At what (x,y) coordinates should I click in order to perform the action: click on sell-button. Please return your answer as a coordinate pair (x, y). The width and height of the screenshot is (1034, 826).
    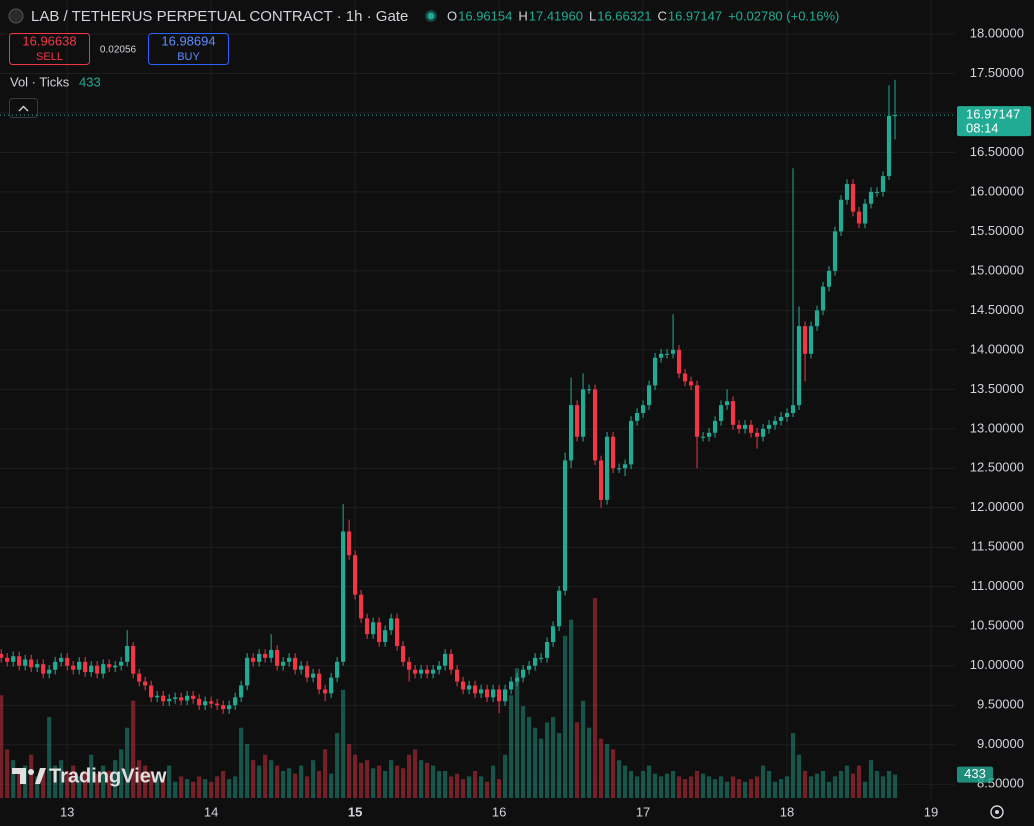
    Looking at the image, I should click on (49, 49).